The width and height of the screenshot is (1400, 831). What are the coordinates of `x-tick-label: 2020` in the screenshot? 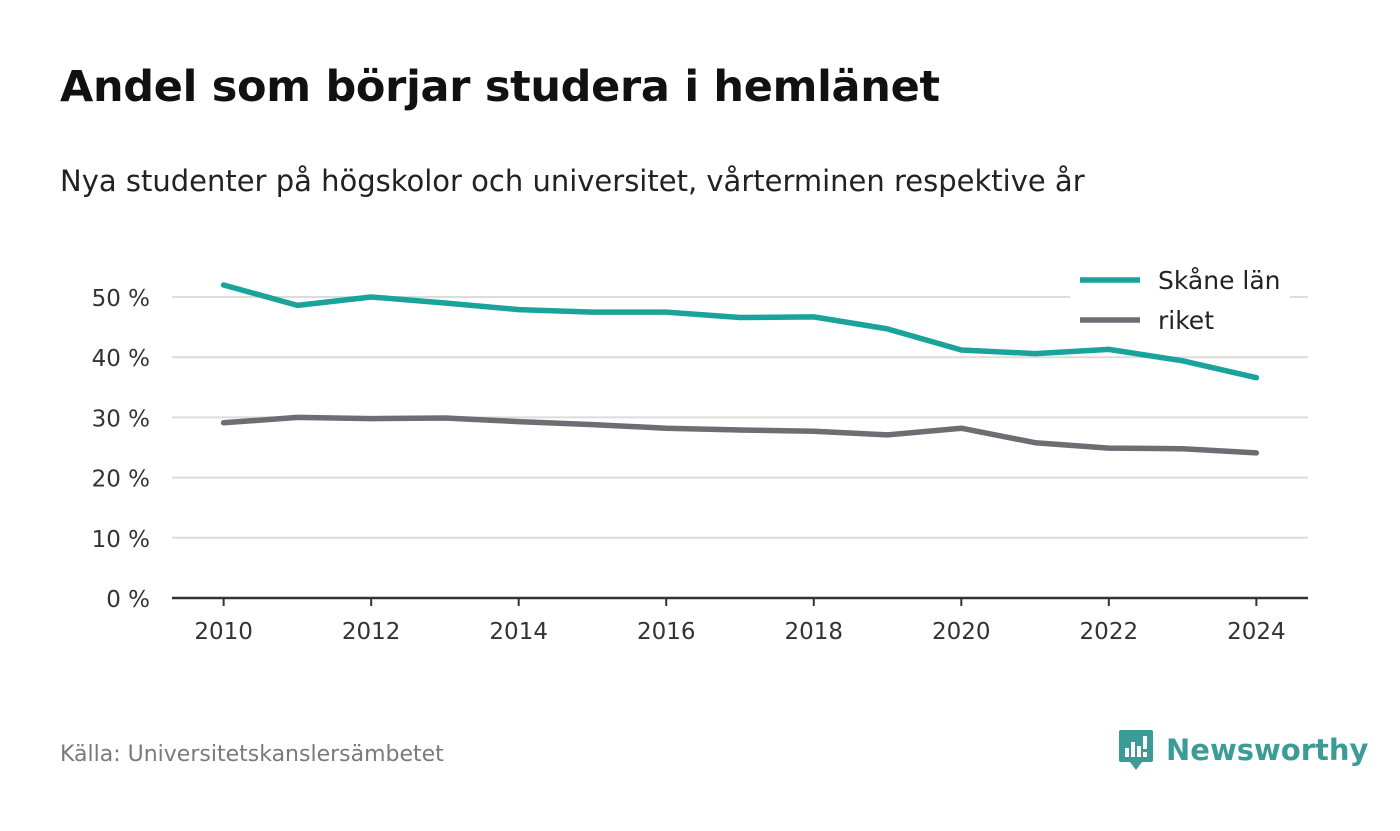 It's located at (961, 632).